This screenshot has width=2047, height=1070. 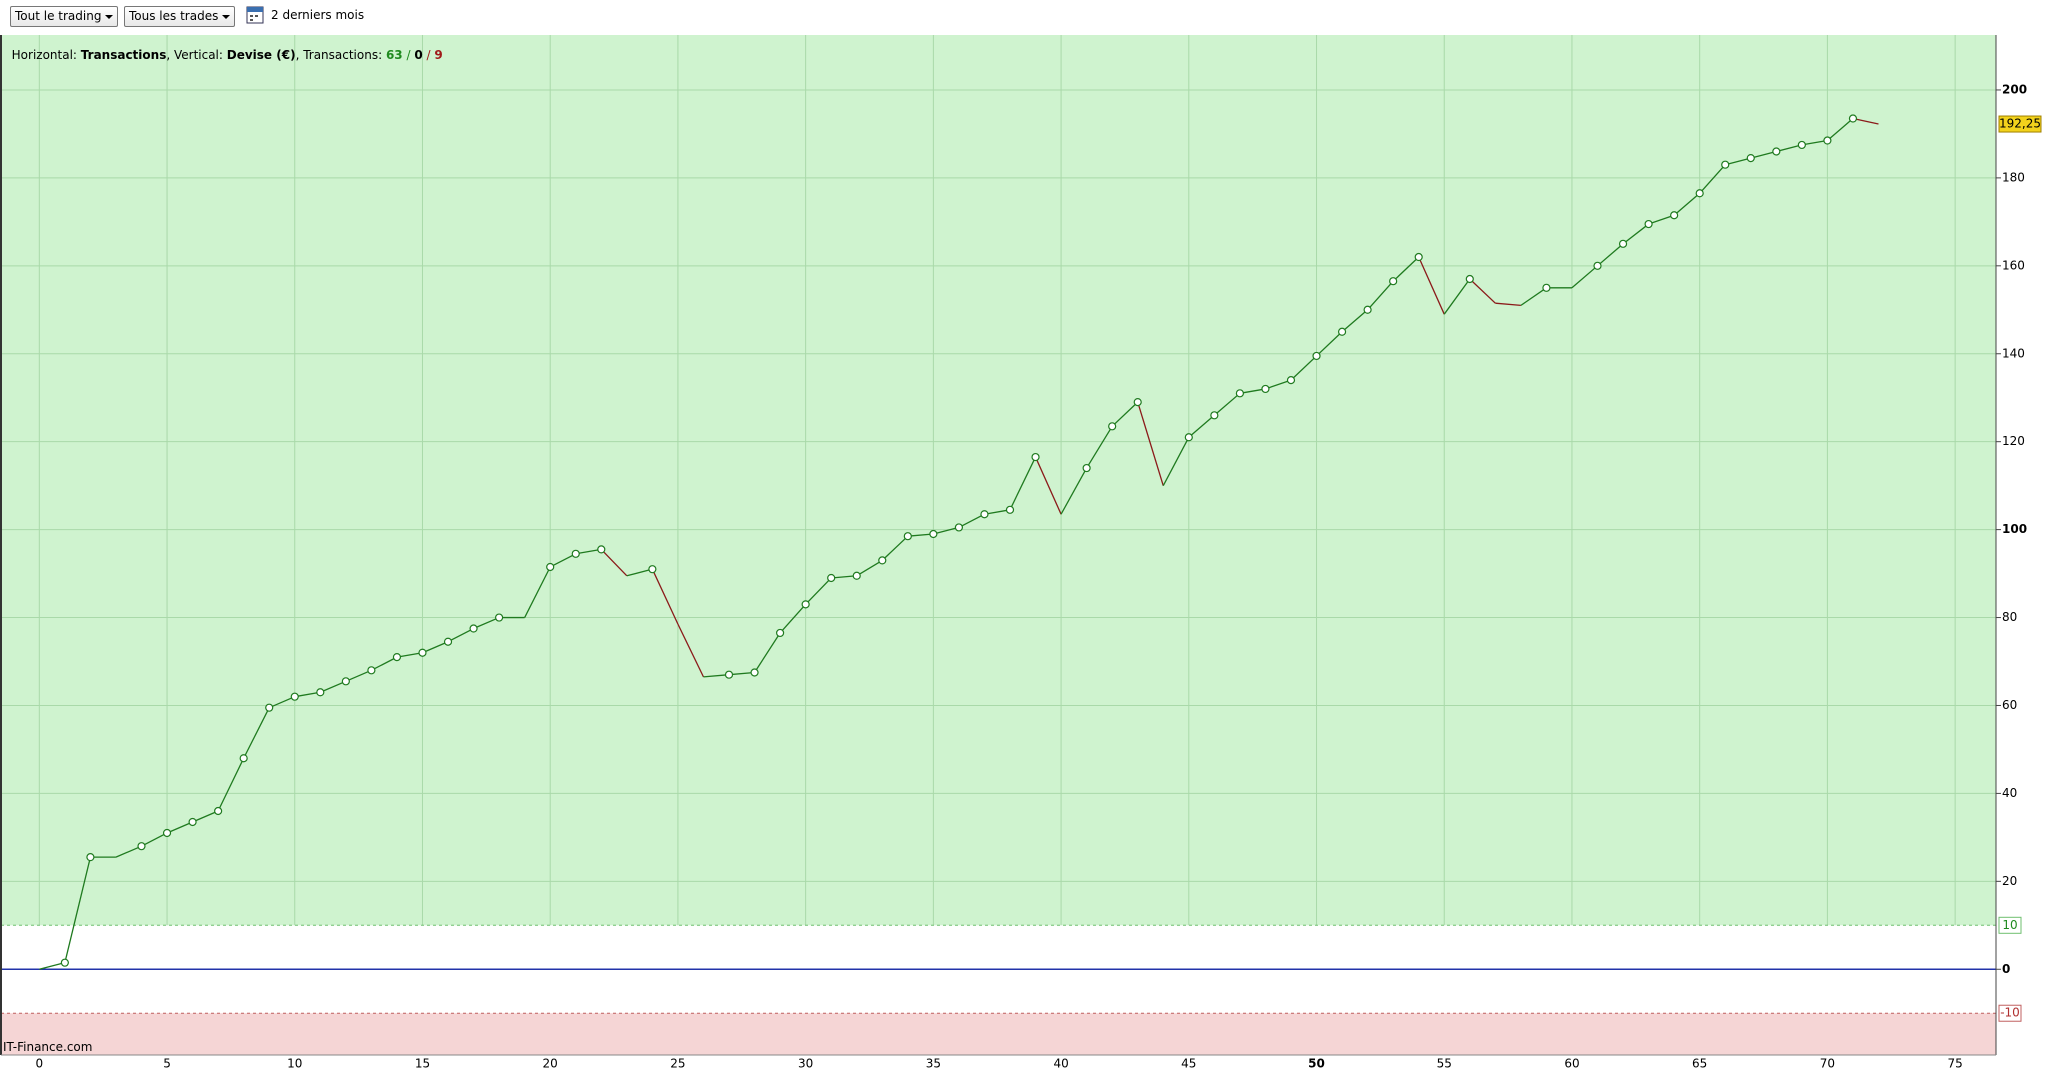 What do you see at coordinates (318, 15) in the screenshot?
I see `period-label: 2 derniers mois` at bounding box center [318, 15].